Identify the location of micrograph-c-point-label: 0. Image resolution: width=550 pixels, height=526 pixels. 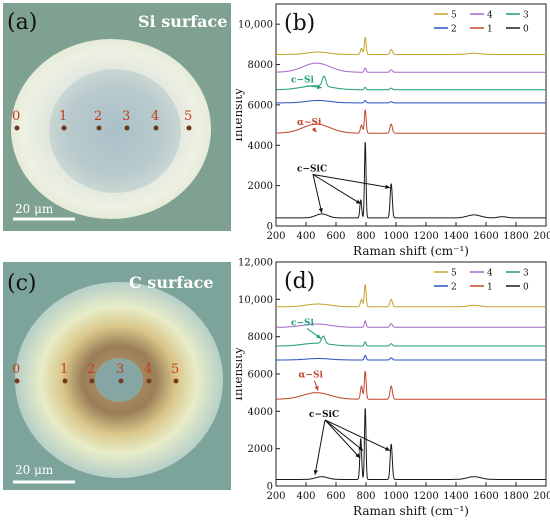
(16, 369).